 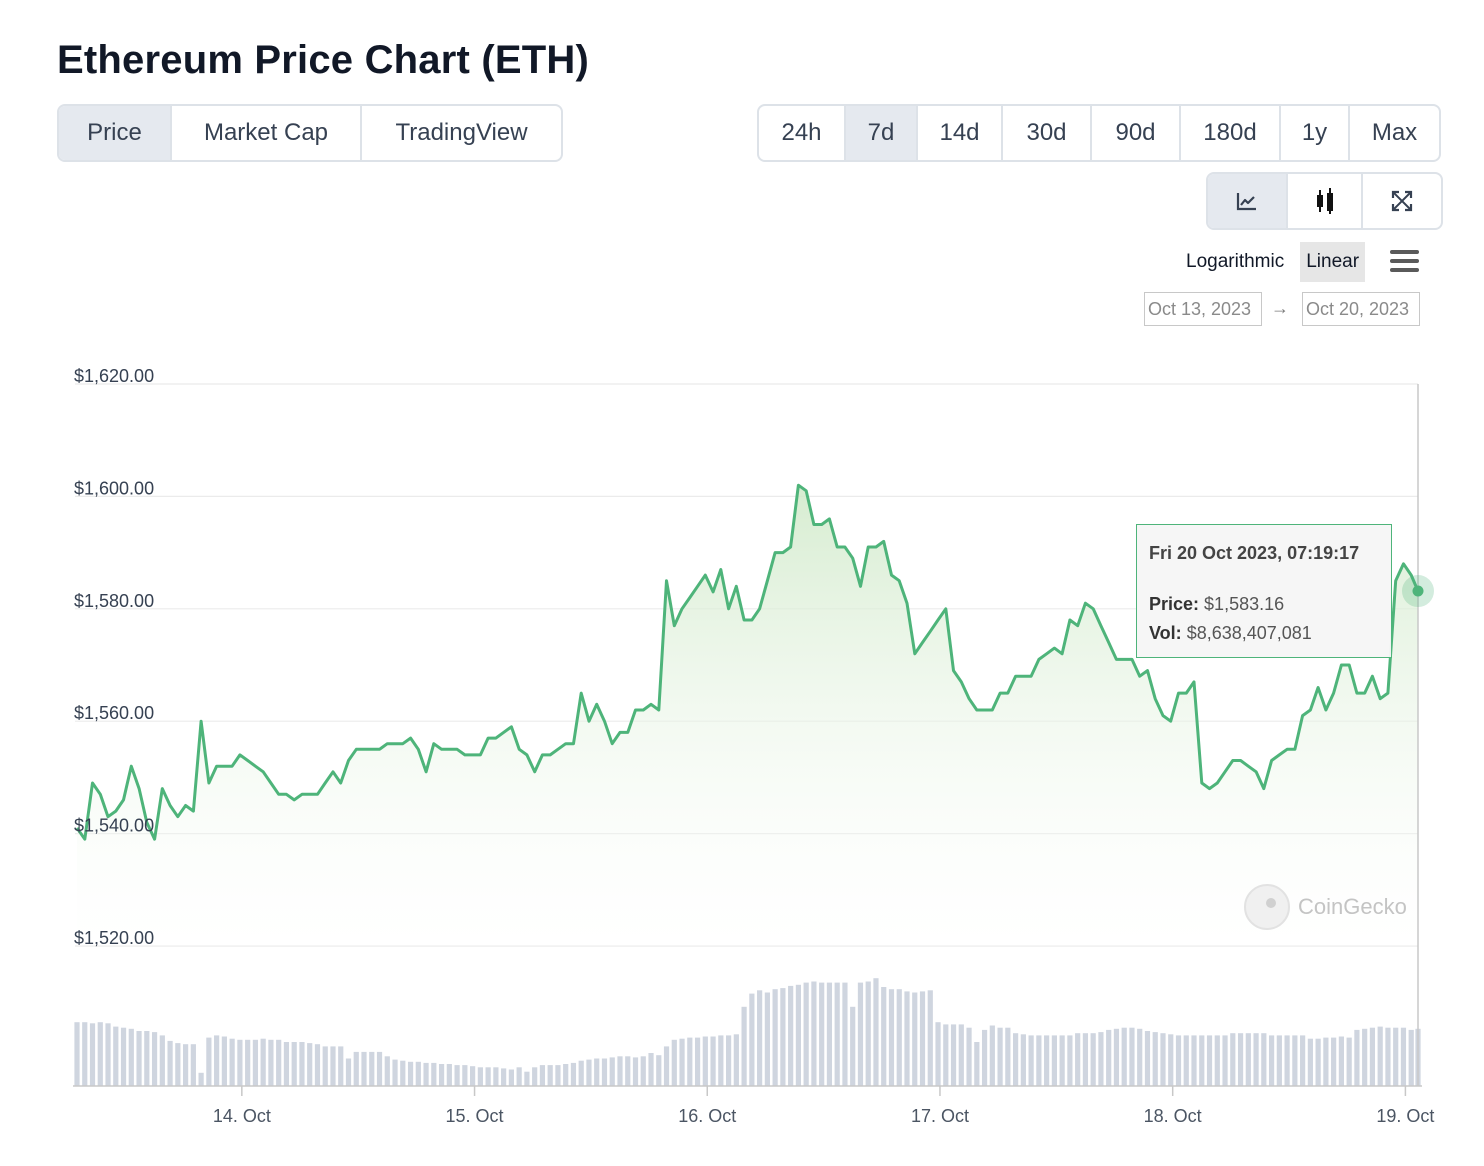 What do you see at coordinates (802, 133) in the screenshot?
I see `range-24h-button: 24h` at bounding box center [802, 133].